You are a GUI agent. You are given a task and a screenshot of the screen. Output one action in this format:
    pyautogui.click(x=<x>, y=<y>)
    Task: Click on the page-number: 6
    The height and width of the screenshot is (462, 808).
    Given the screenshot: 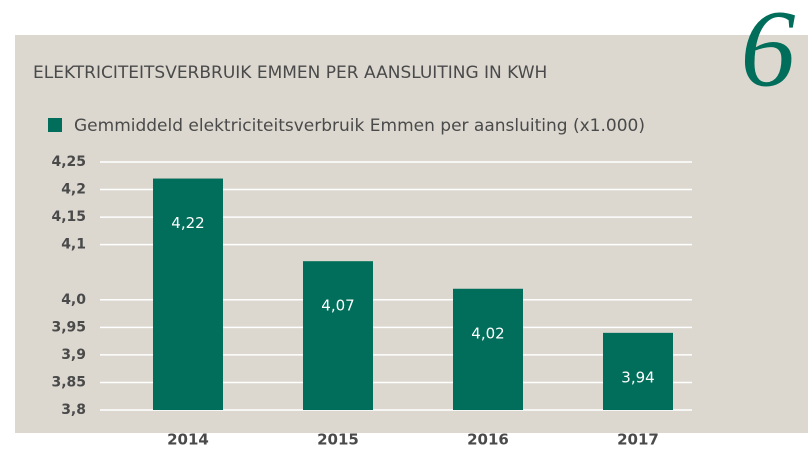 What is the action you would take?
    pyautogui.click(x=768, y=54)
    